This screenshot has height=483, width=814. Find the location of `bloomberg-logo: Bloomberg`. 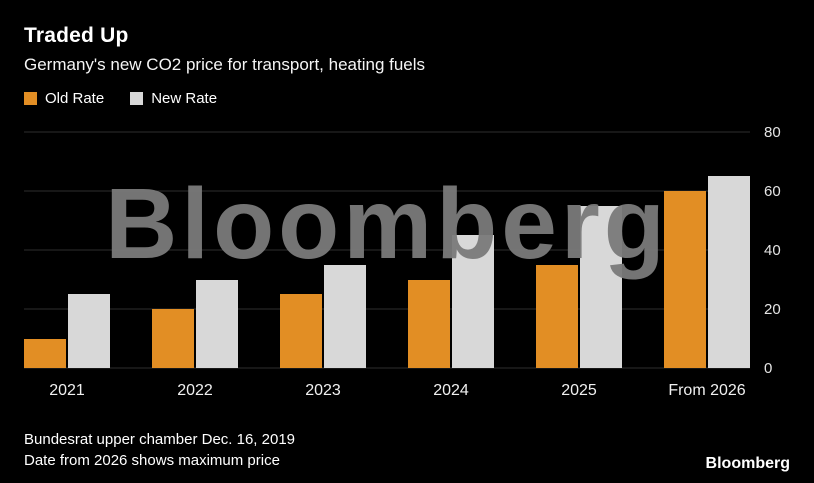

bloomberg-logo: Bloomberg is located at coordinates (747, 463).